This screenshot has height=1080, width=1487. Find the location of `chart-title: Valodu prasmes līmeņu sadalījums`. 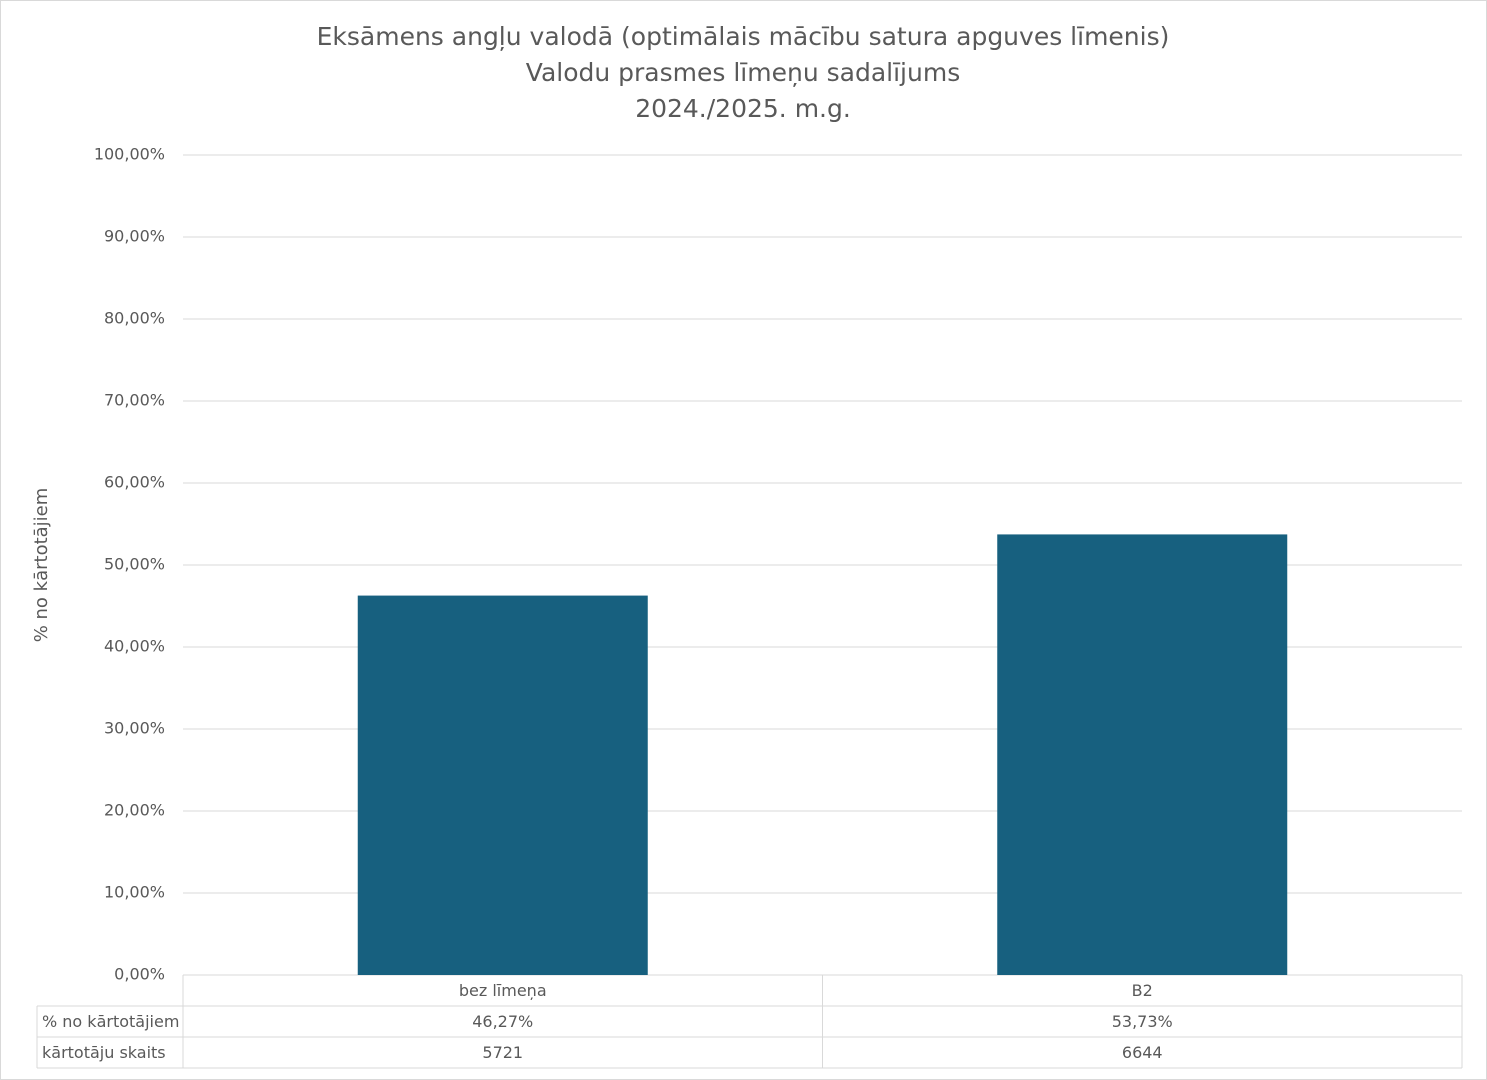

chart-title: Valodu prasmes līmeņu sadalījums is located at coordinates (743, 72).